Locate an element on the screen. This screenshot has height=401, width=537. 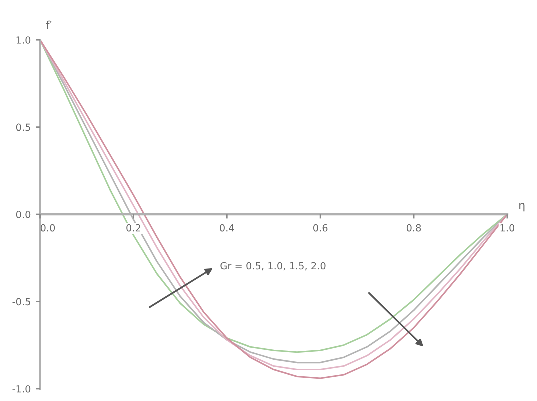
y-tick-label: -1.0 is located at coordinates (21, 389).